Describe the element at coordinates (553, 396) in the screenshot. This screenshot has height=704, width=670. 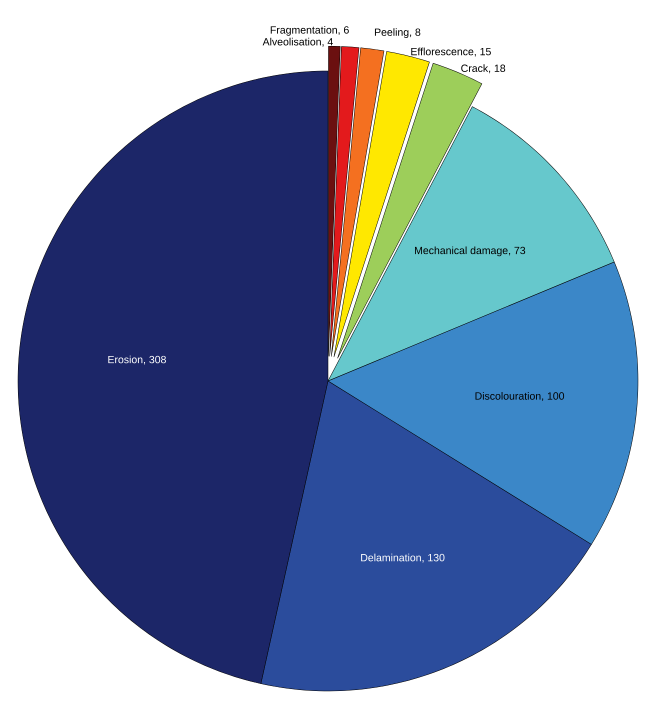
I see `data-label: , 100` at that location.